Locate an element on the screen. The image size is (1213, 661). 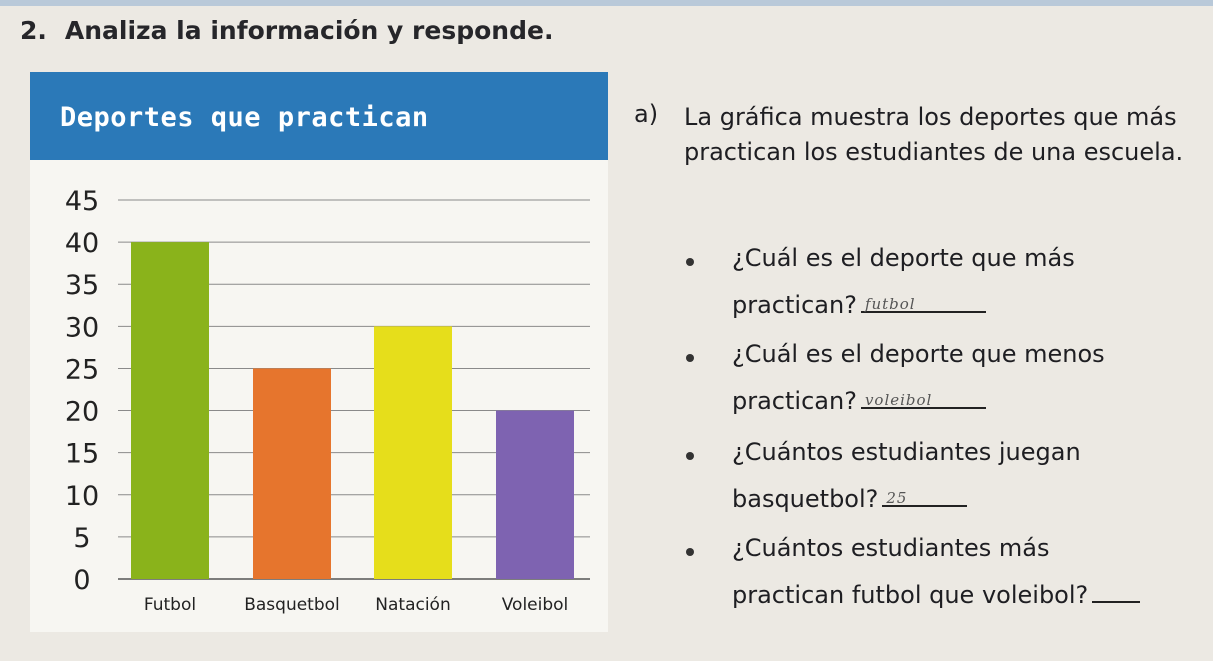
x-category-label: Voleibol is located at coordinates (535, 605).